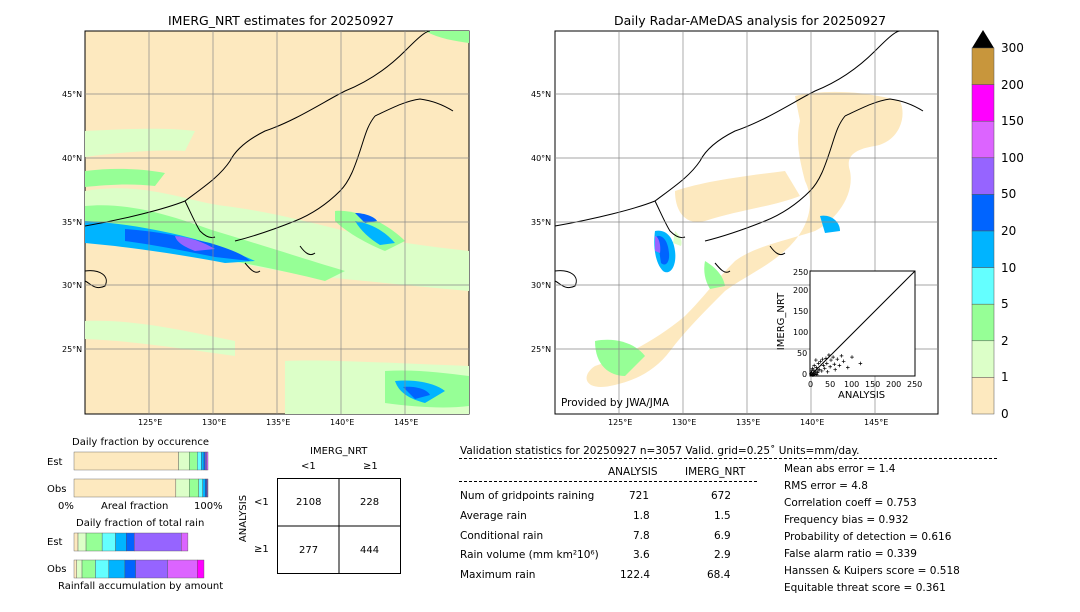 The image size is (1080, 612). What do you see at coordinates (141, 474) in the screenshot?
I see `occurrence-chart` at bounding box center [141, 474].